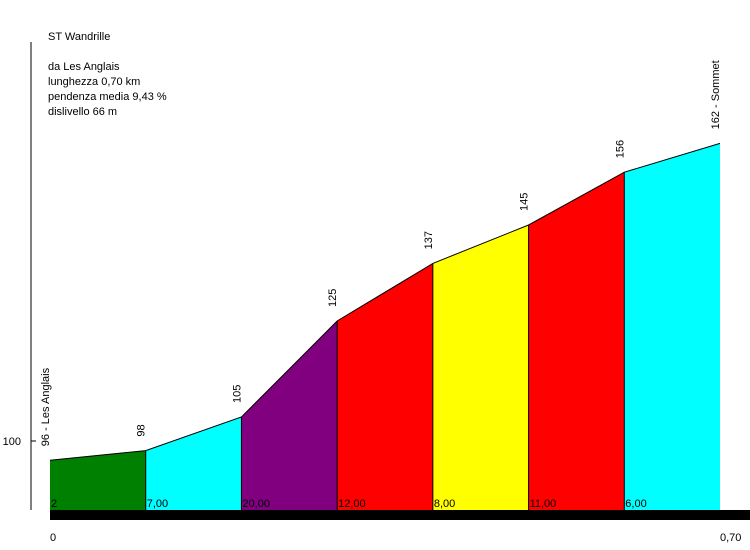  I want to click on climb-elevation-gain: dislivello 66 m, so click(83, 112).